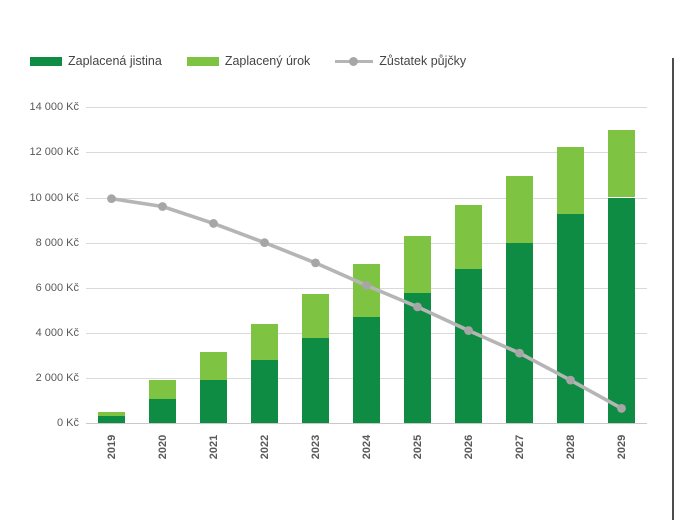 The width and height of the screenshot is (675, 520). I want to click on x-axis-tick-label: 2024, so click(366, 447).